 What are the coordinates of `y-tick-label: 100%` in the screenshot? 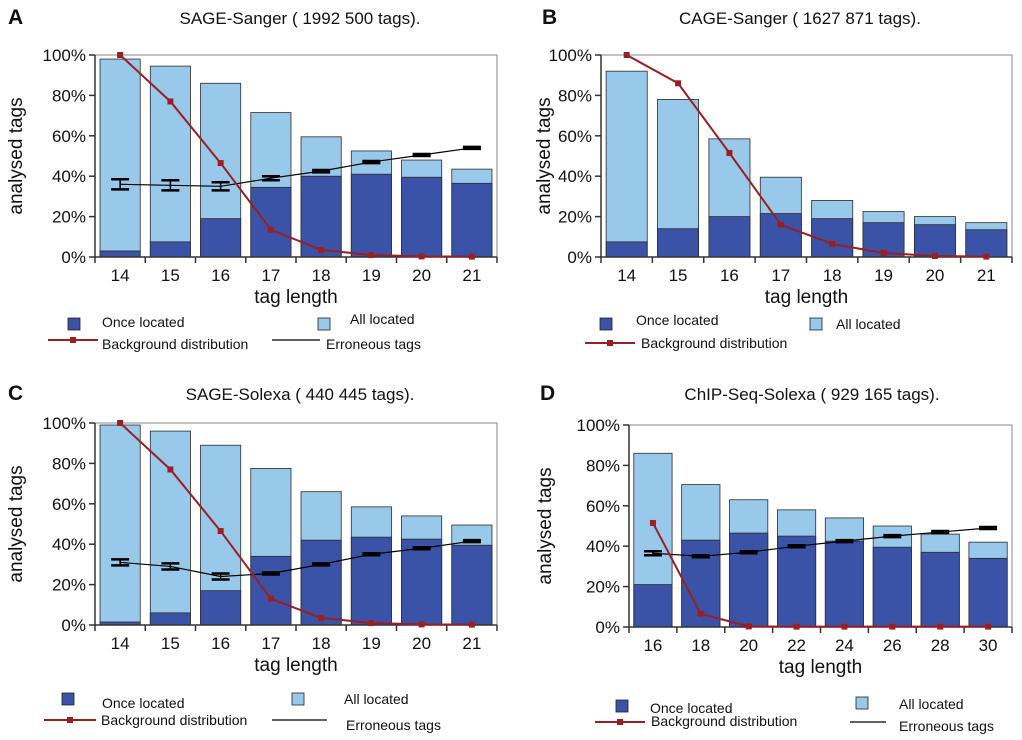 It's located at (570, 55).